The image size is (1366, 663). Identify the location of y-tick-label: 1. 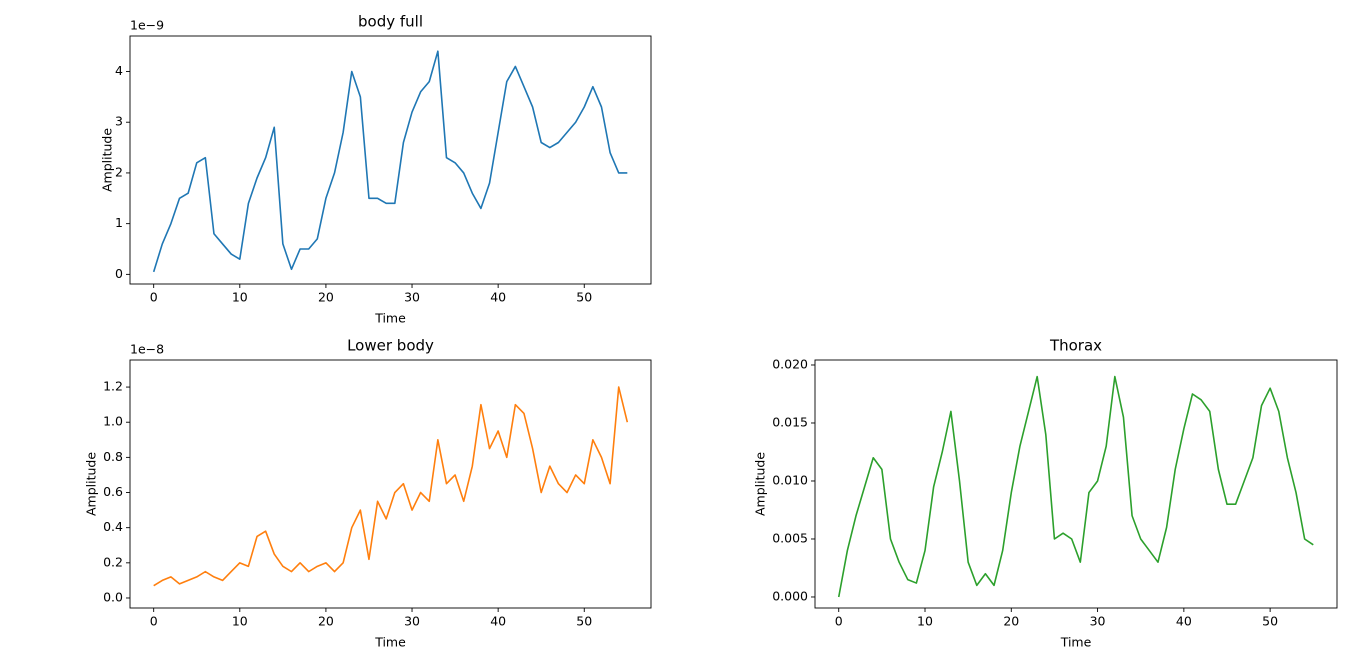
(119, 222).